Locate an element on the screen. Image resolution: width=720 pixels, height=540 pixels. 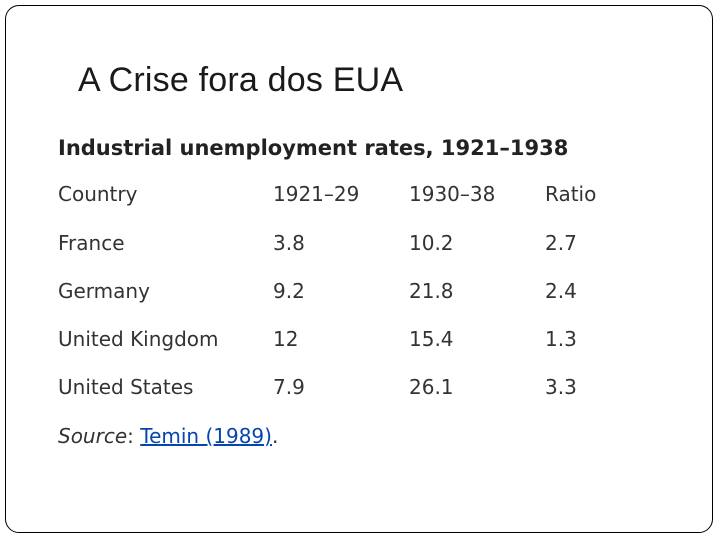
source-link: Temin (1989) is located at coordinates (206, 436).